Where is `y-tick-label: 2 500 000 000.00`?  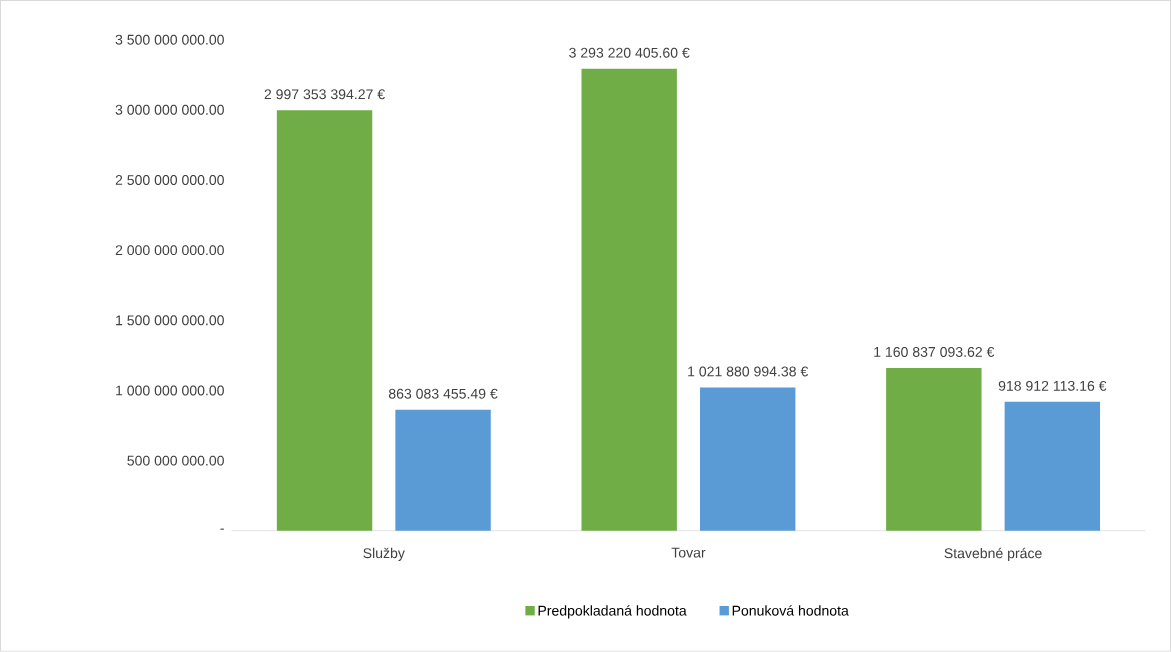
y-tick-label: 2 500 000 000.00 is located at coordinates (169, 180).